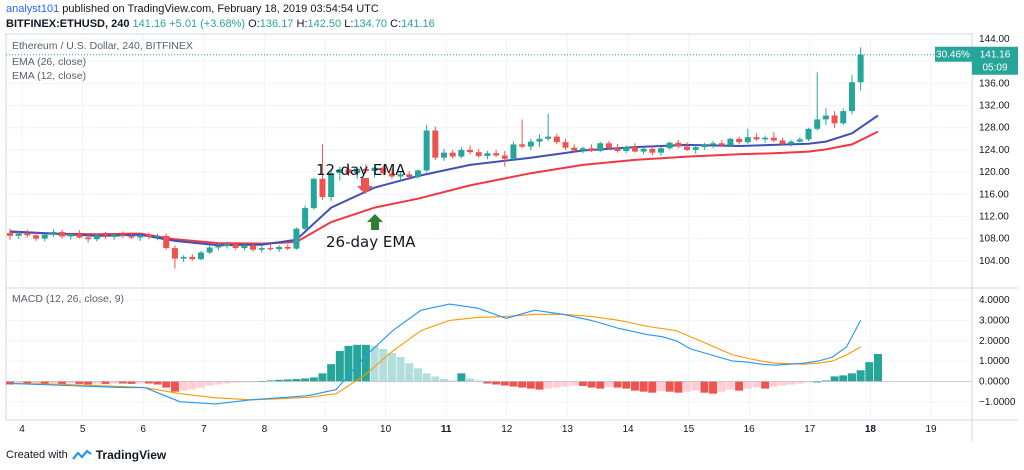  I want to click on y-tick-label: 108.00, so click(994, 239).